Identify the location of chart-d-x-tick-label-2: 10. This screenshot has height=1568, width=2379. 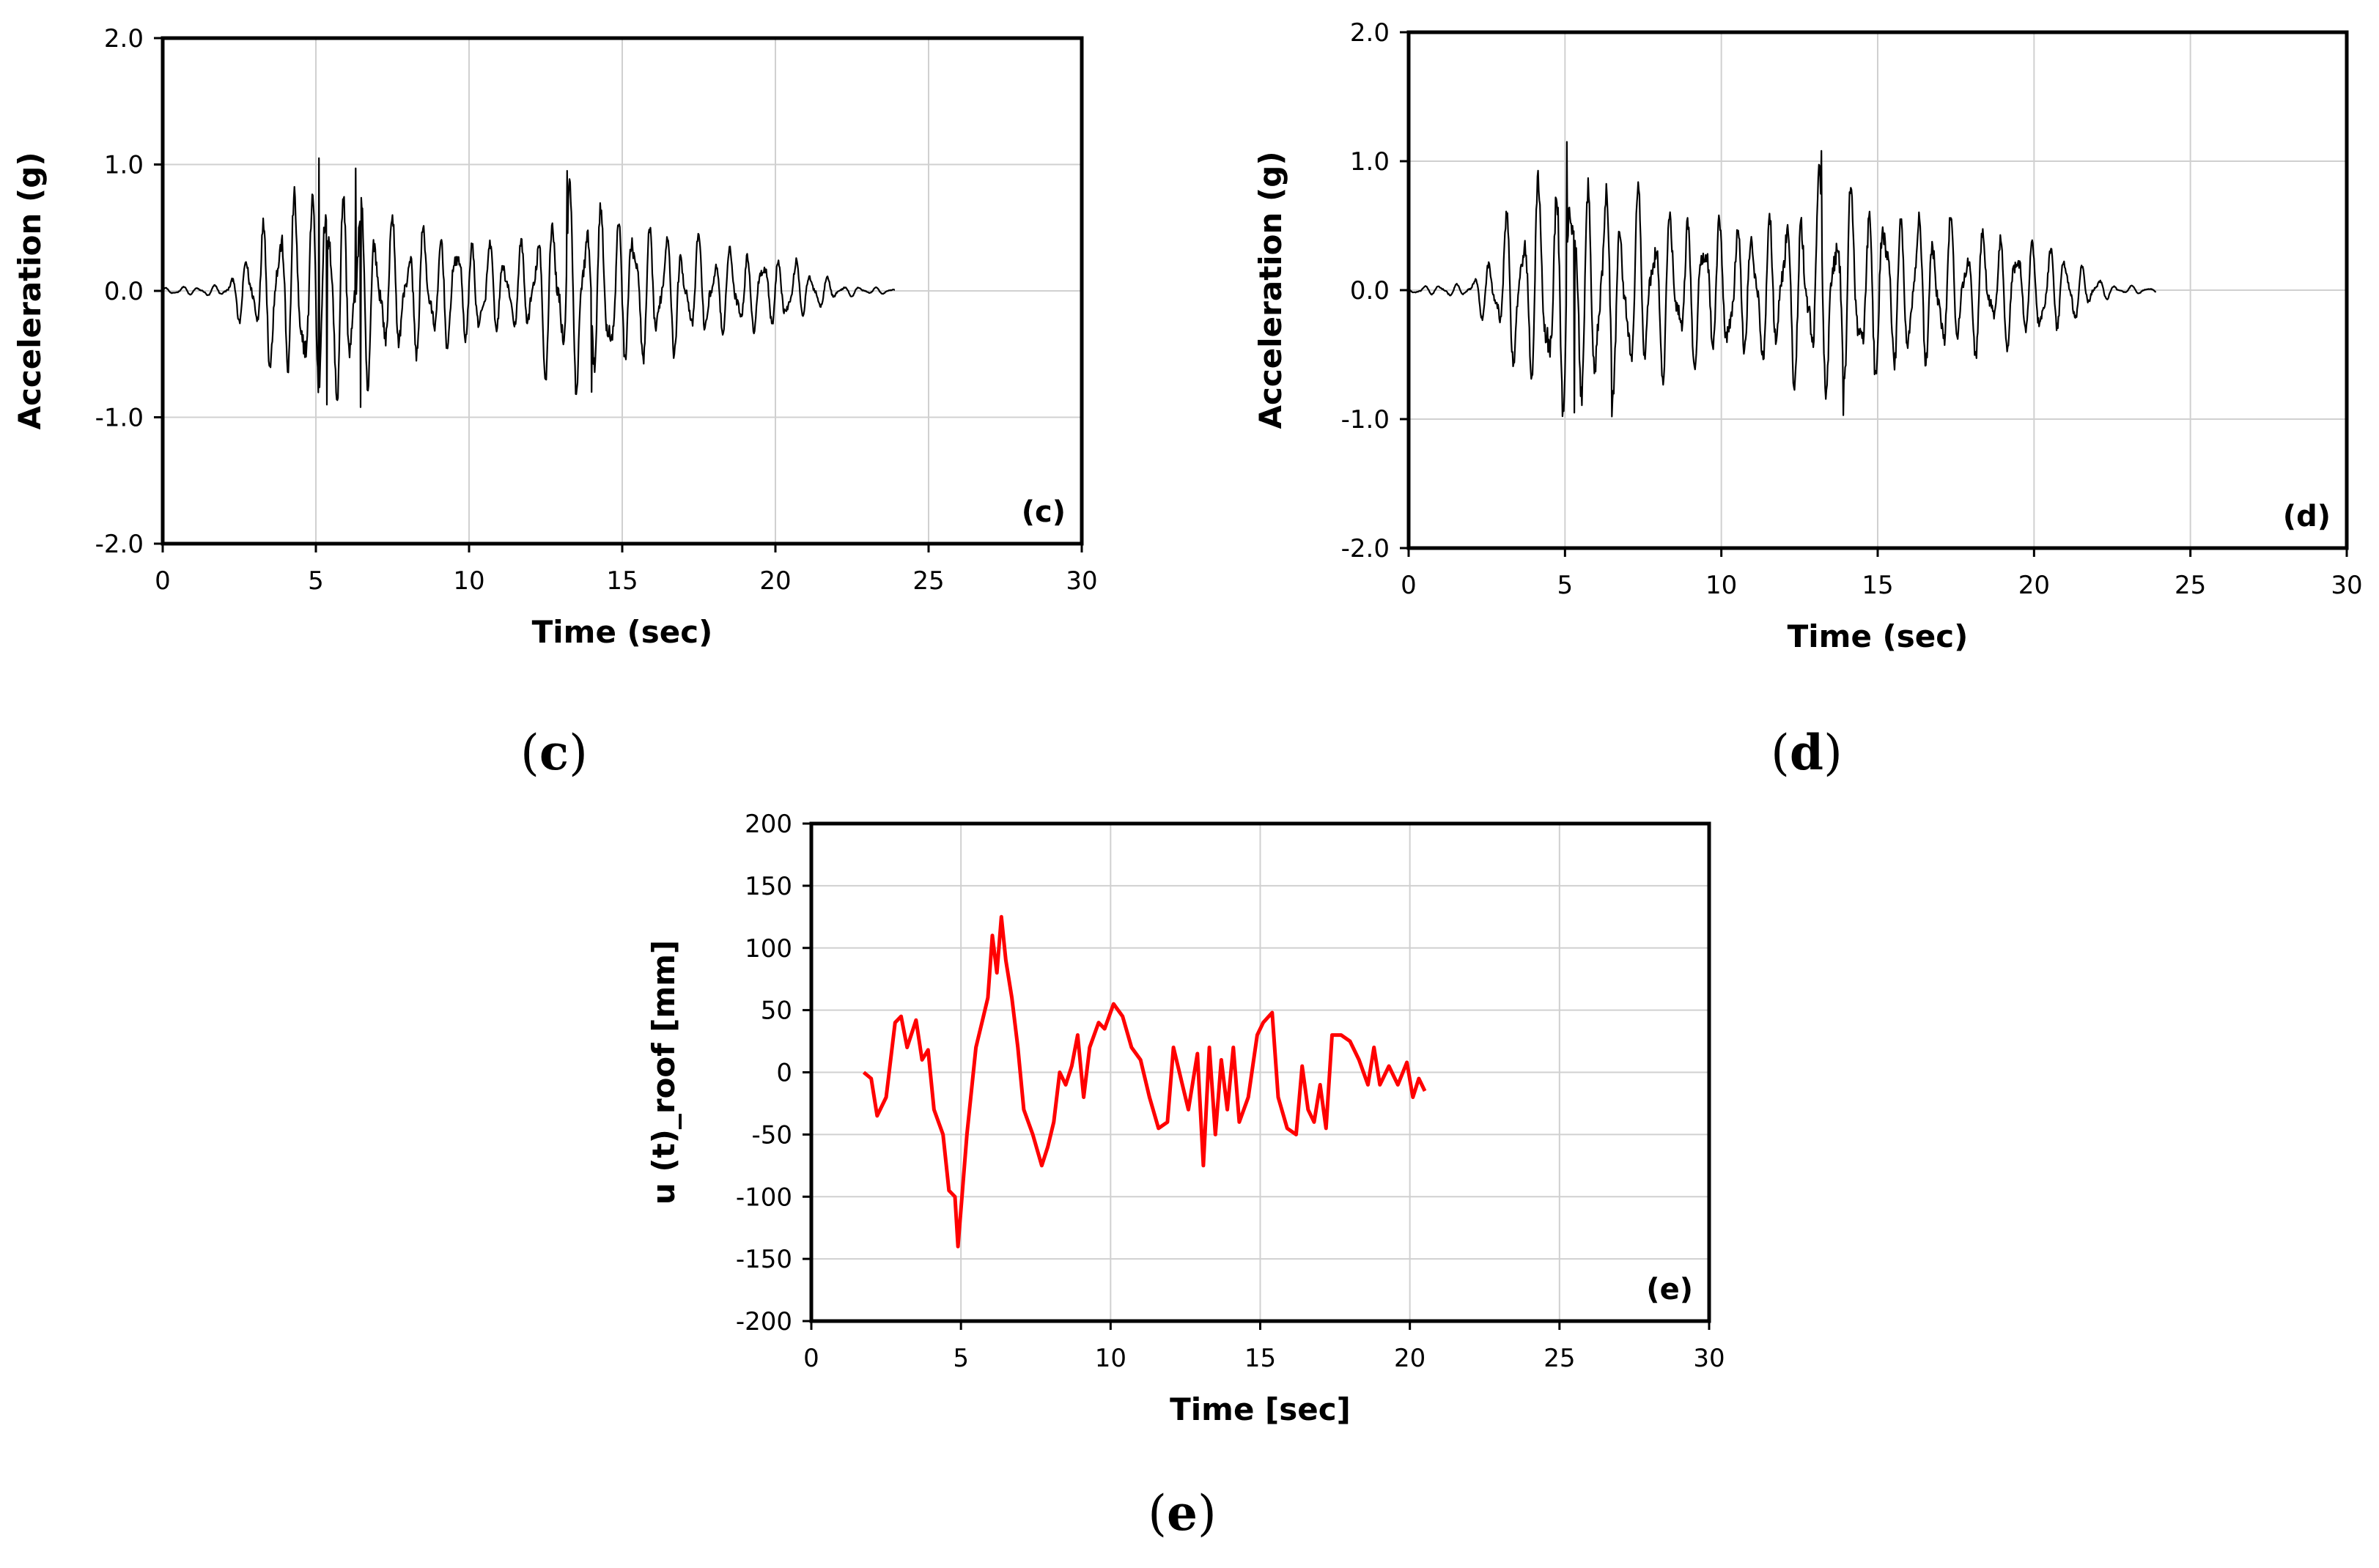
(1721, 585).